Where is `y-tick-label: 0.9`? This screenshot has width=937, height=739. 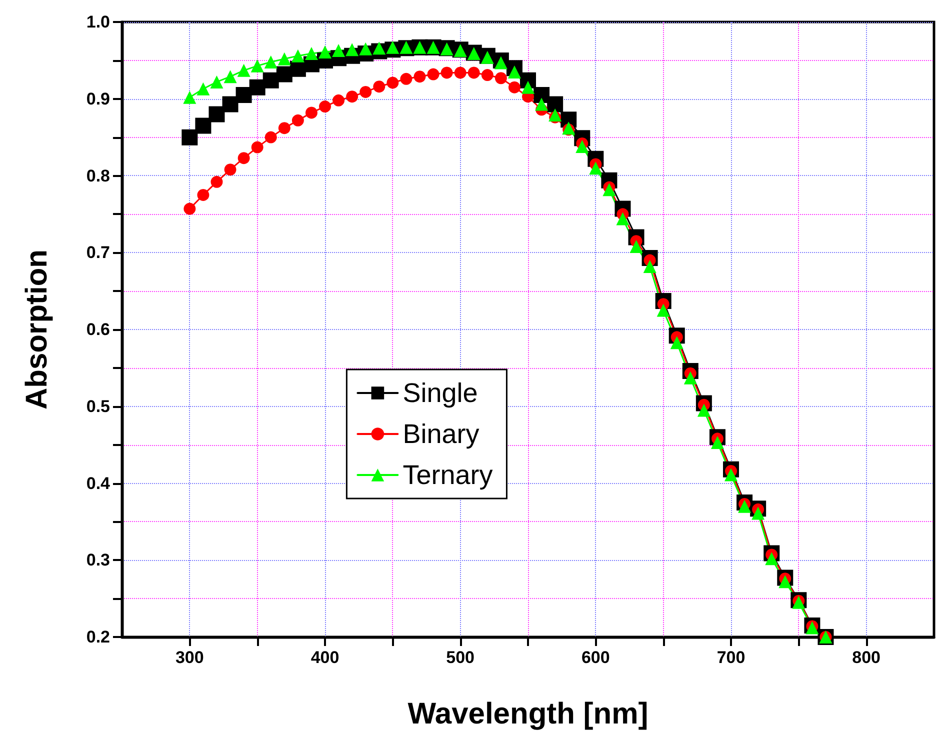
y-tick-label: 0.9 is located at coordinates (98, 98).